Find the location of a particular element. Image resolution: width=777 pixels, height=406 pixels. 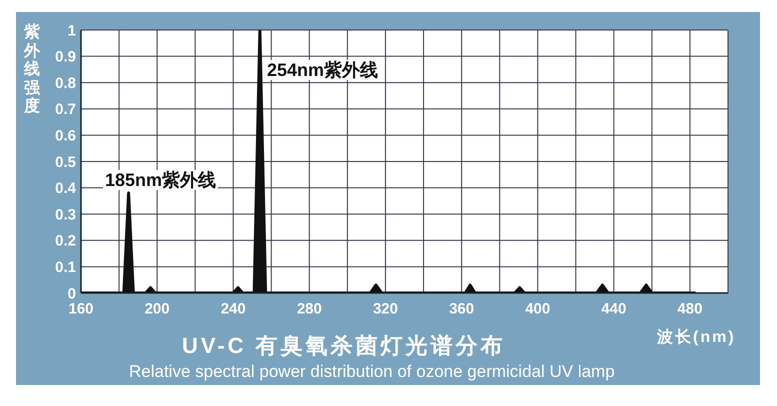

x-tick-label: 160 is located at coordinates (81, 309).